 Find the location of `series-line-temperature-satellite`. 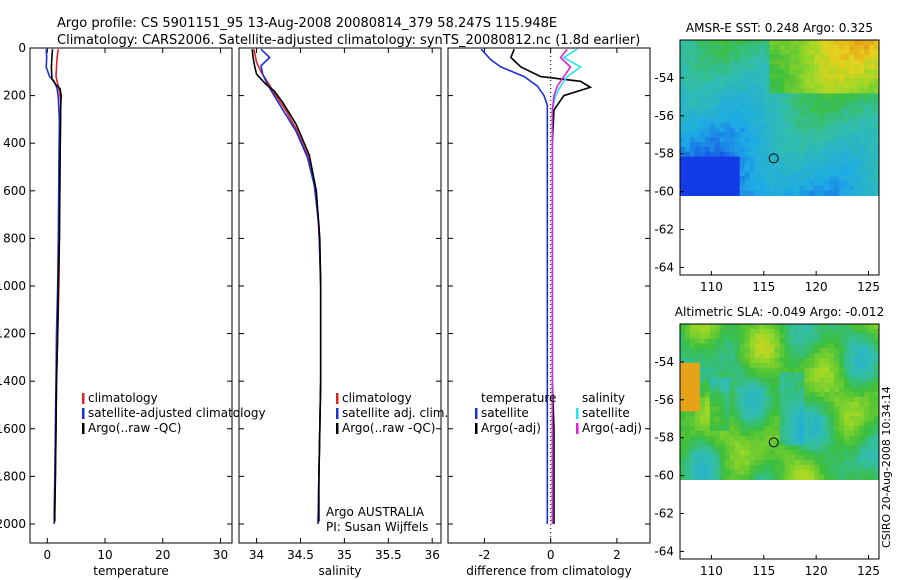

series-line-temperature-satellite is located at coordinates (514, 286).